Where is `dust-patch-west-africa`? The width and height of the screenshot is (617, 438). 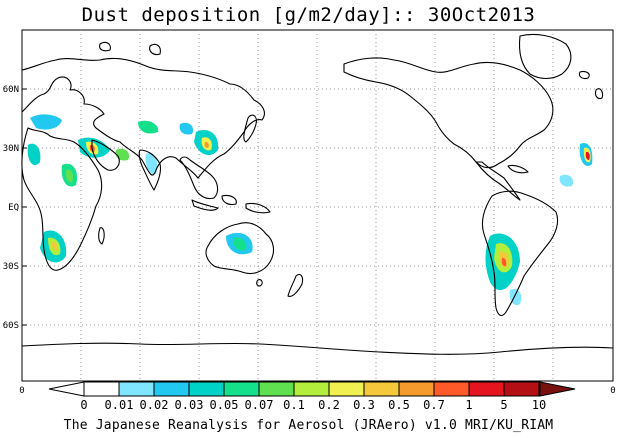
dust-patch-west-africa is located at coordinates (34, 154).